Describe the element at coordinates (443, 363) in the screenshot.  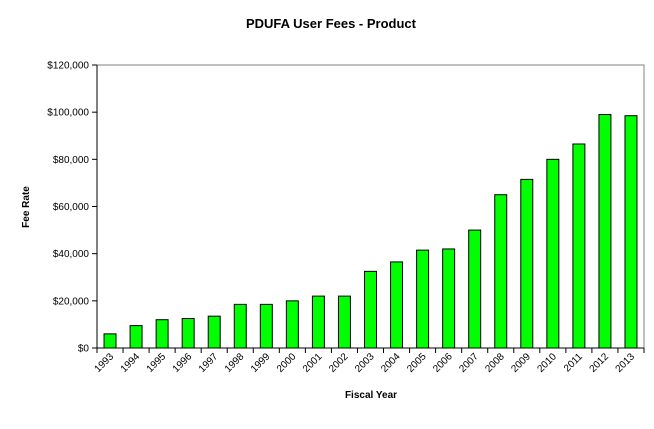
I see `x-tick-label: 2006` at that location.